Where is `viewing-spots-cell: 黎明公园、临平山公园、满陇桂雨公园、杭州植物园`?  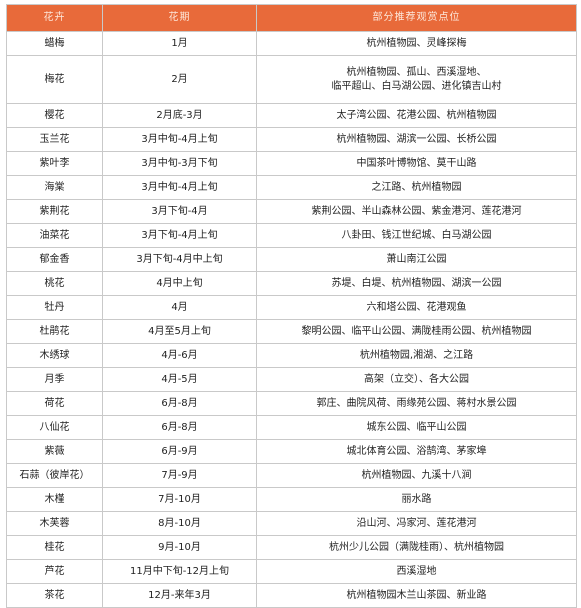 viewing-spots-cell: 黎明公园、临平山公园、满陇桂雨公园、杭州植物园 is located at coordinates (416, 331).